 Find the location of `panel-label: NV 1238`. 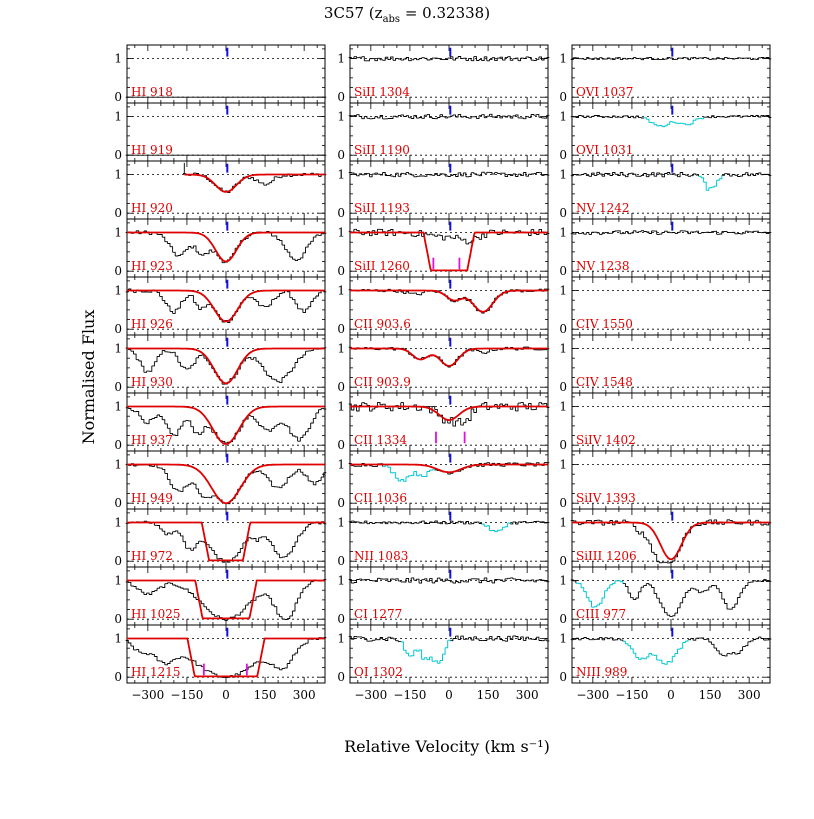

panel-label: NV 1238 is located at coordinates (603, 266).